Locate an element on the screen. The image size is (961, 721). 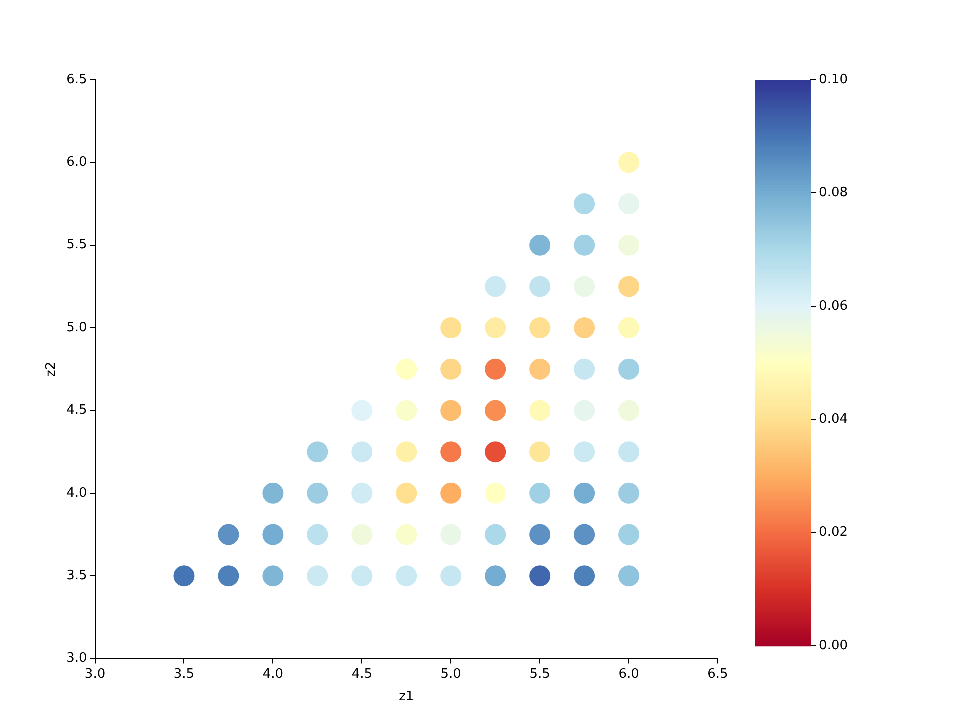
y-tick-label: 5.0 is located at coordinates (77, 328).